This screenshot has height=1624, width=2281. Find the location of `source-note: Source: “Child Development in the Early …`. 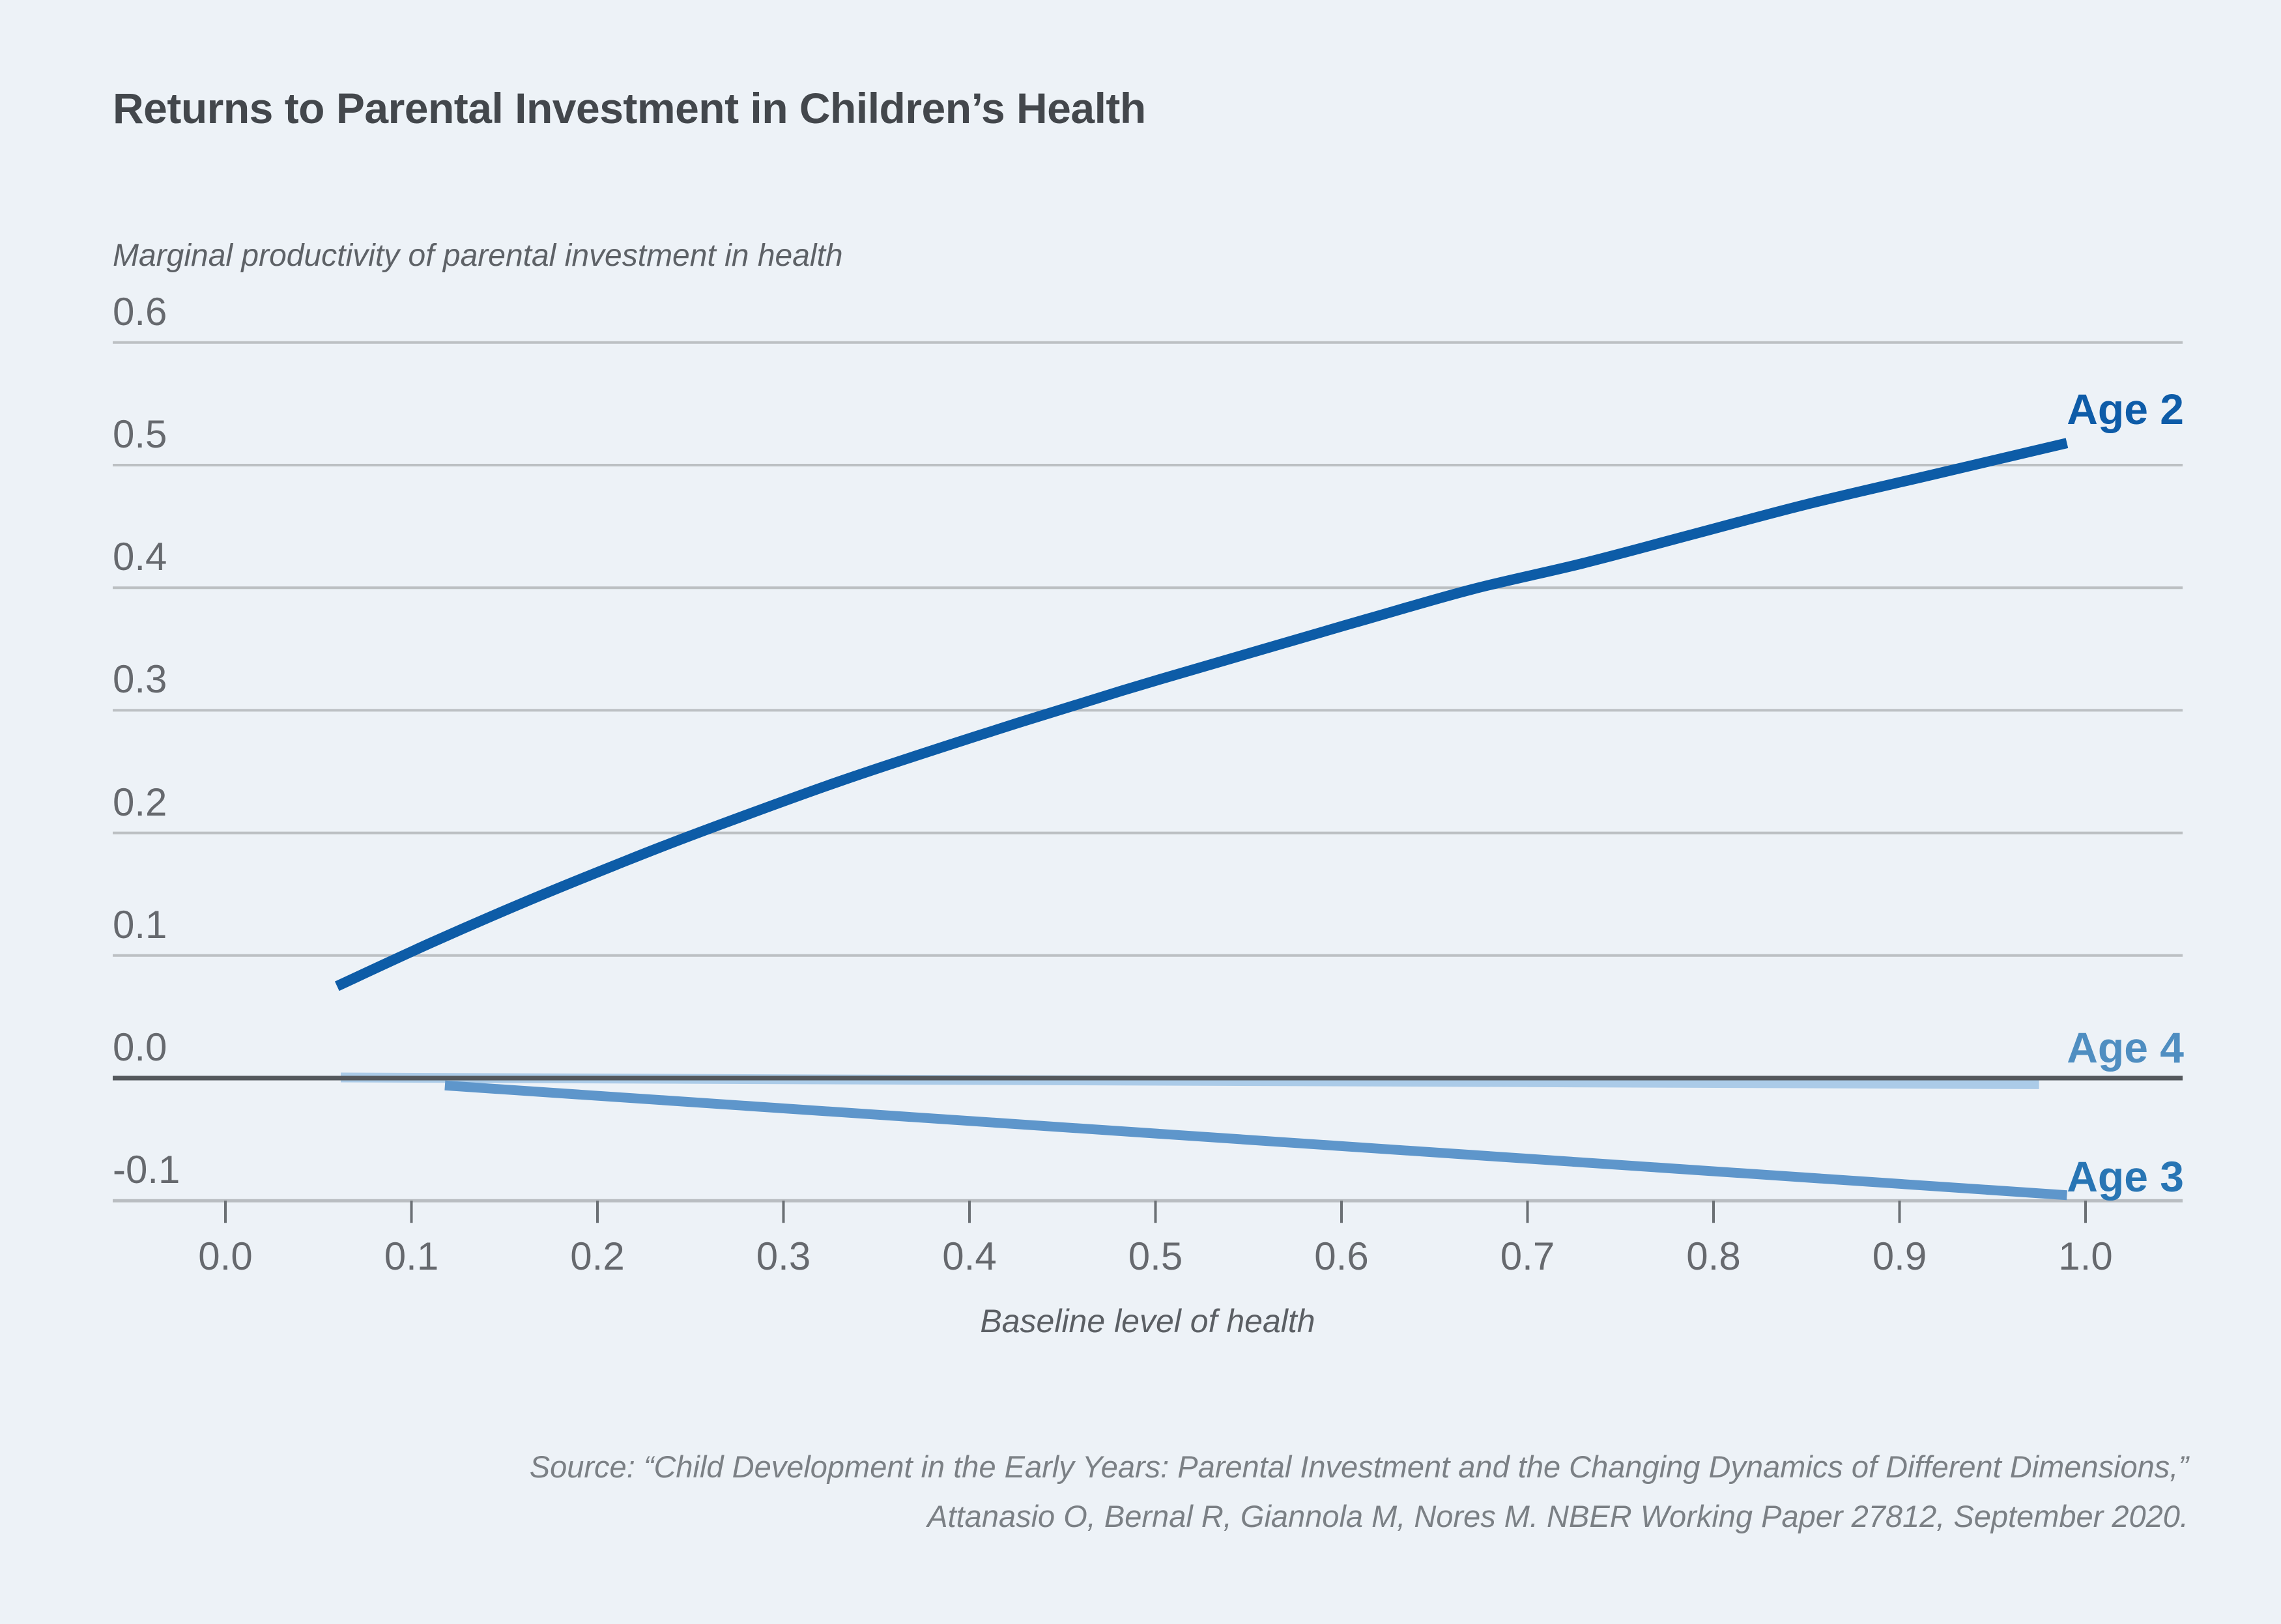

source-note: Source: “Child Development in the Early … is located at coordinates (1191, 1491).